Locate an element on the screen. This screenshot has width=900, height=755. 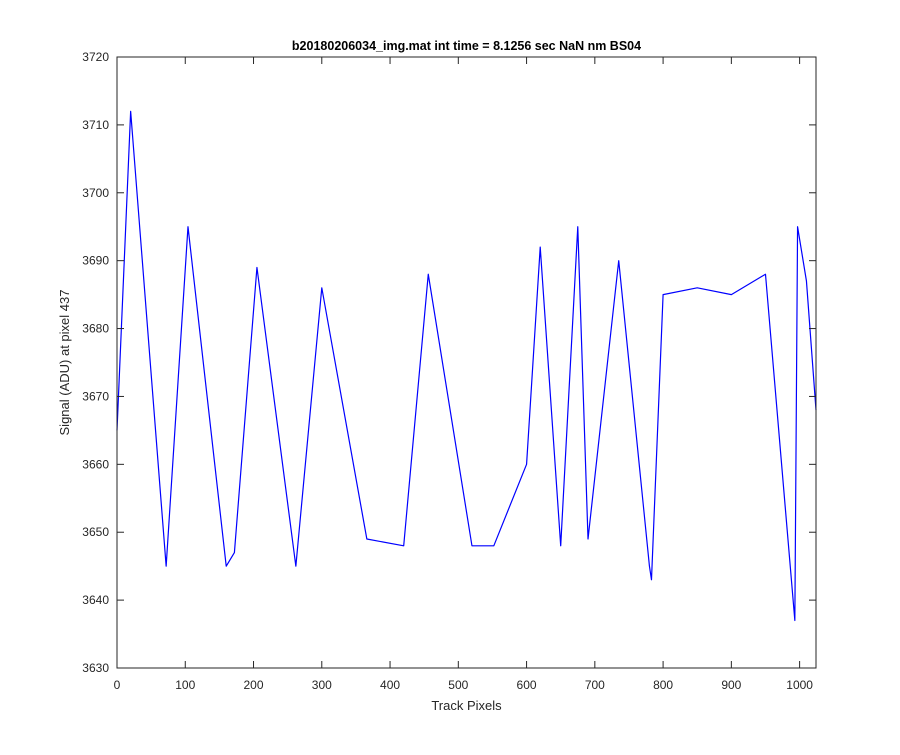
y-tick-label: 3700 is located at coordinates (95, 193).